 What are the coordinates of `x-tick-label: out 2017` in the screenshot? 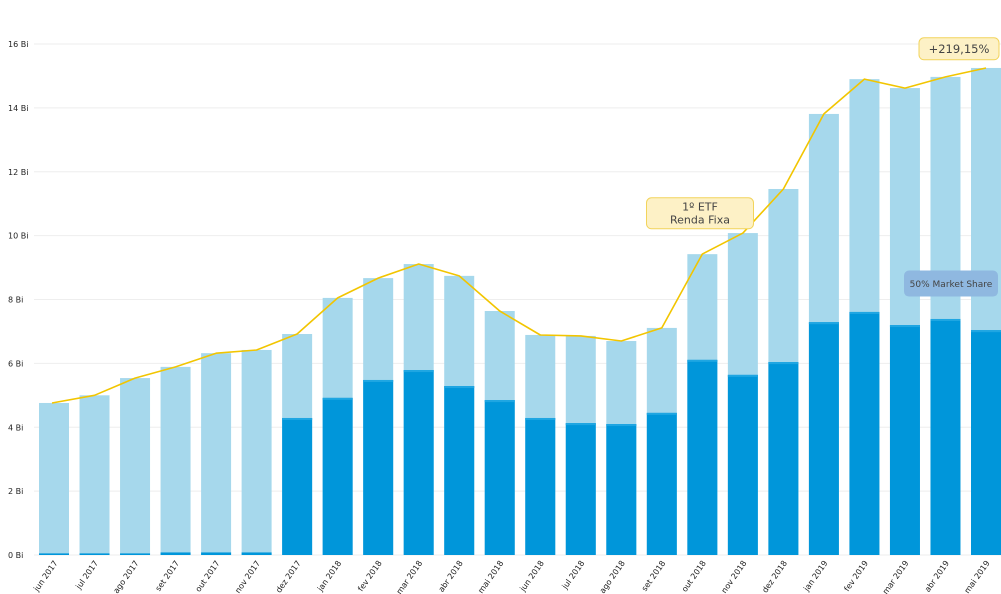 It's located at (208, 576).